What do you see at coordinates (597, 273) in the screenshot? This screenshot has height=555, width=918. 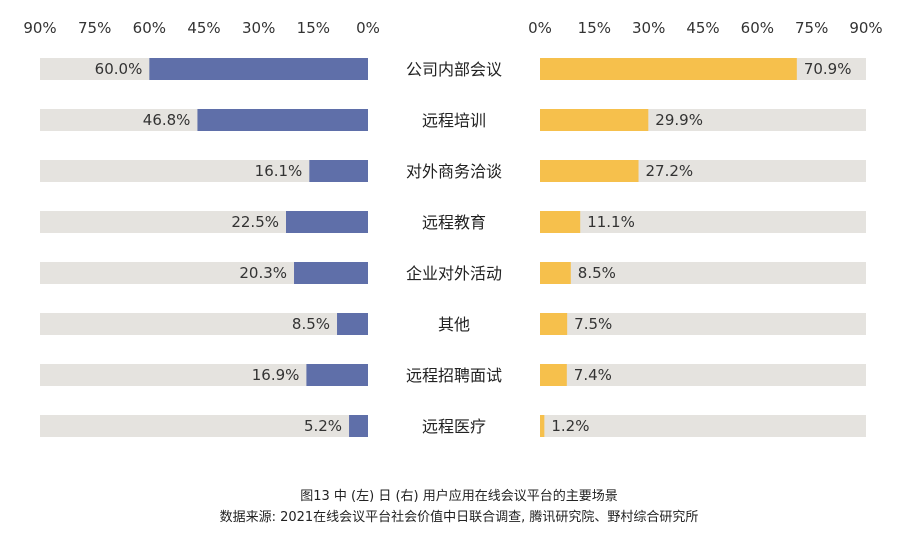 I see `right-bar-value-label: 8.5%` at bounding box center [597, 273].